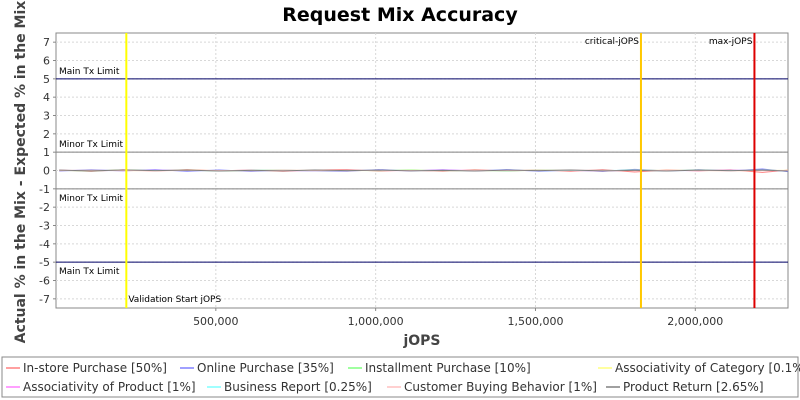 This screenshot has height=400, width=800. I want to click on series-line, so click(424, 170).